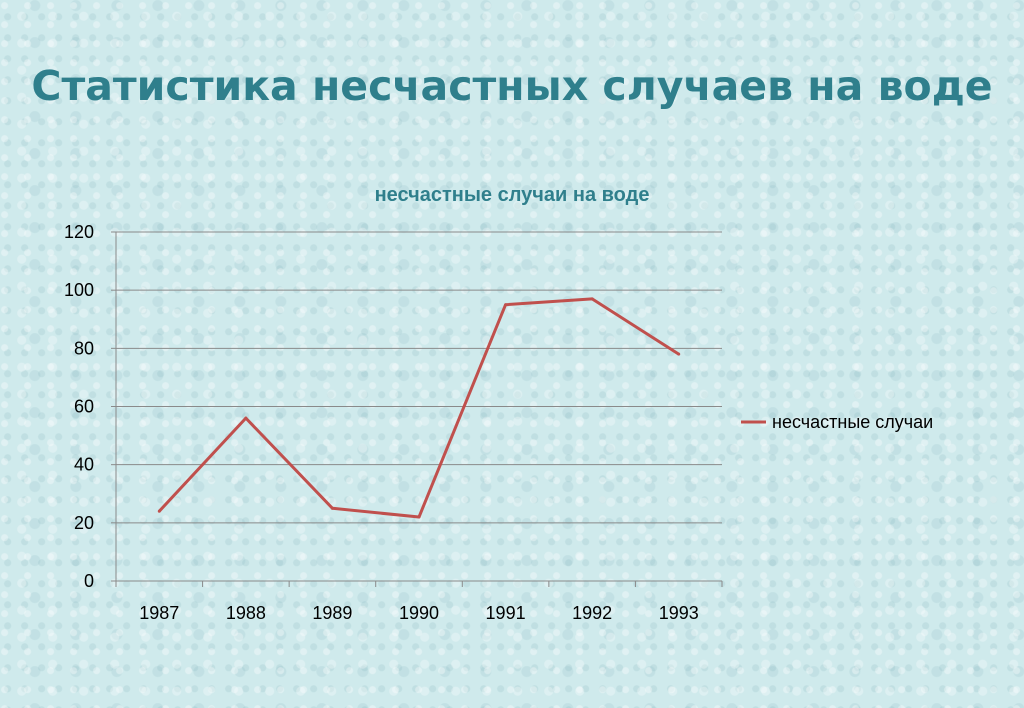 This screenshot has width=1024, height=708. What do you see at coordinates (506, 613) in the screenshot?
I see `x-tick-label: 1991` at bounding box center [506, 613].